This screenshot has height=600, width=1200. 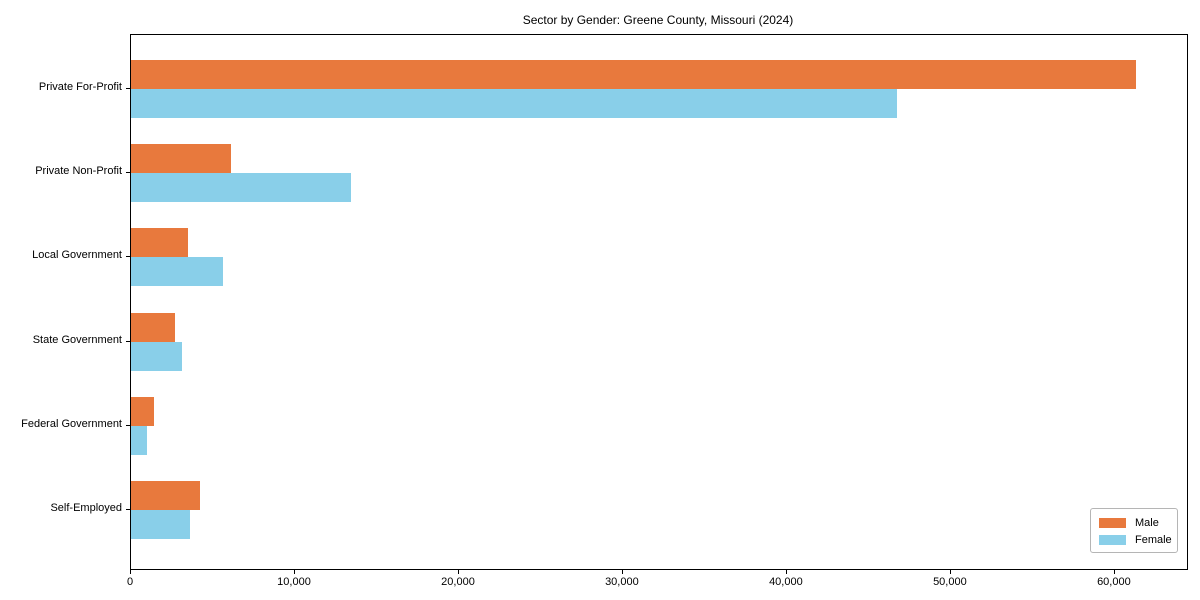 What do you see at coordinates (1112, 540) in the screenshot?
I see `female-series-swatch` at bounding box center [1112, 540].